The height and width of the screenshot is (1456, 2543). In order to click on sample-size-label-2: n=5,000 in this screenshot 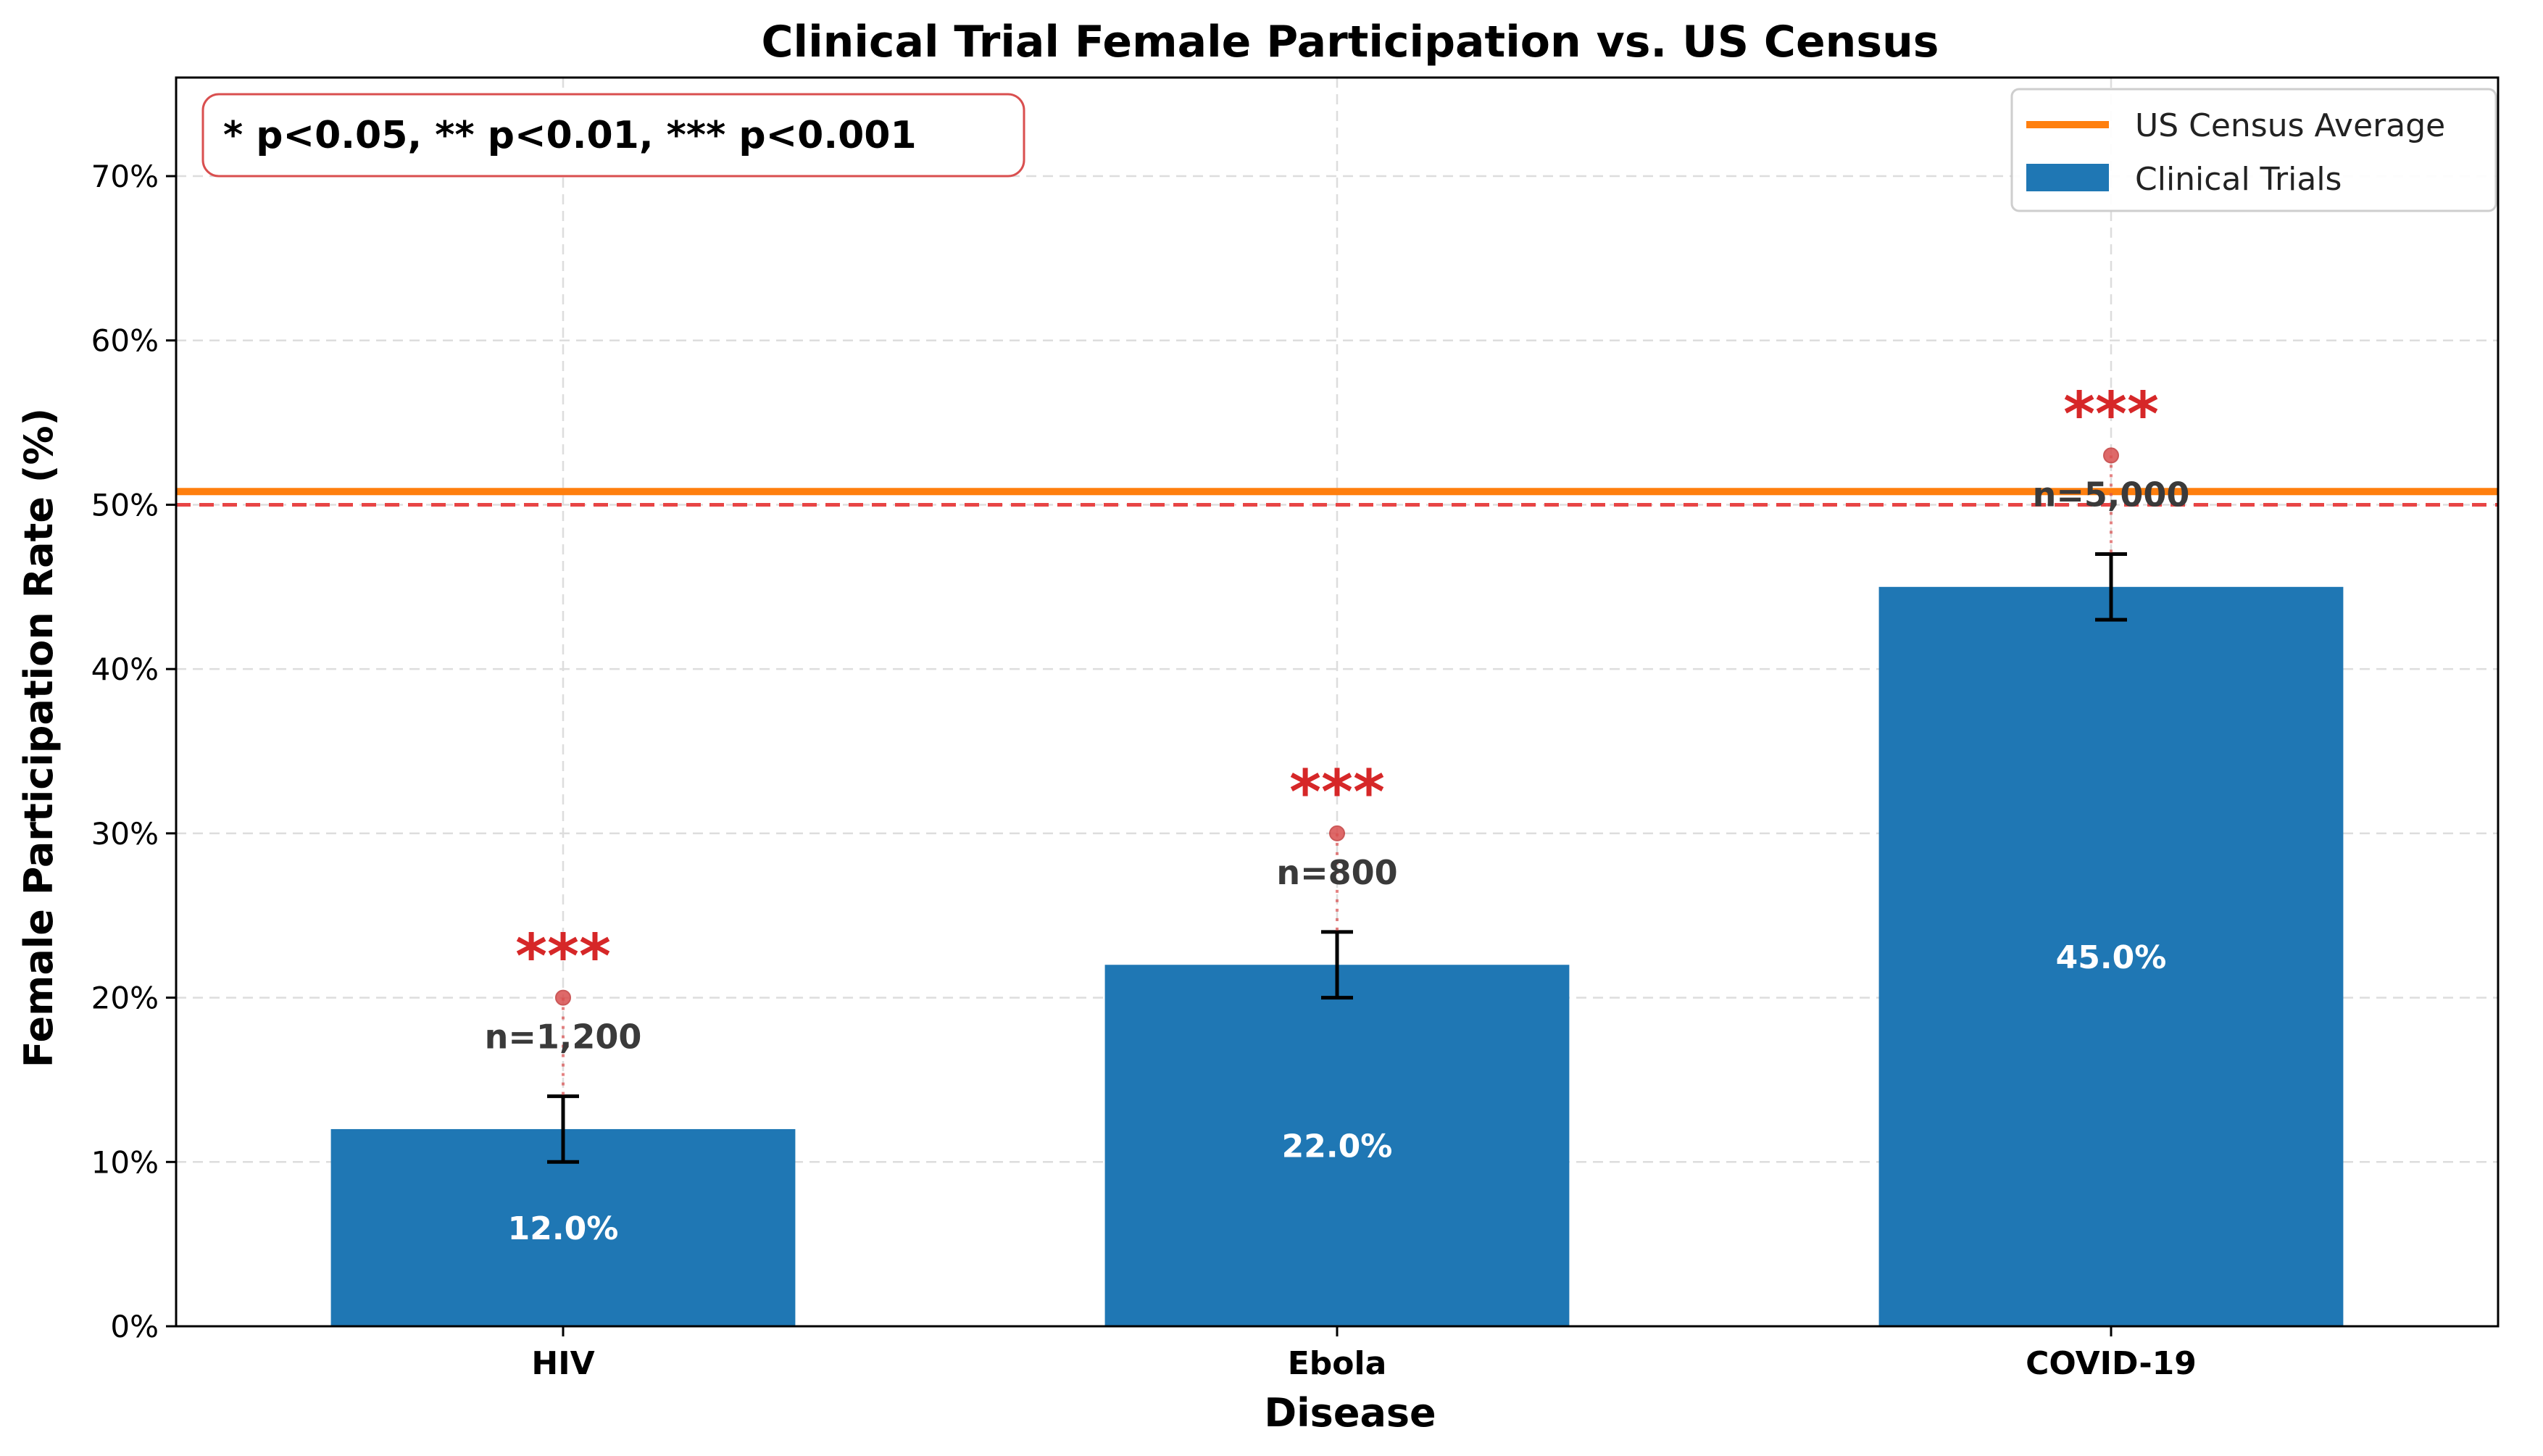, I will do `click(2111, 494)`.